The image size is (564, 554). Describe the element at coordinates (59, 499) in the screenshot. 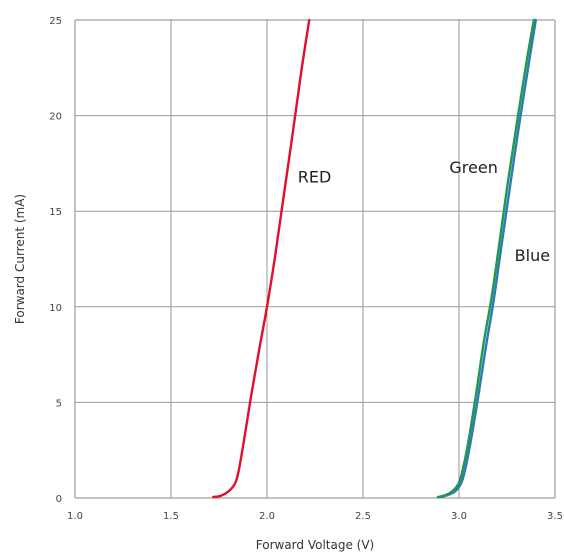

I see `y-tick-label: 0` at that location.